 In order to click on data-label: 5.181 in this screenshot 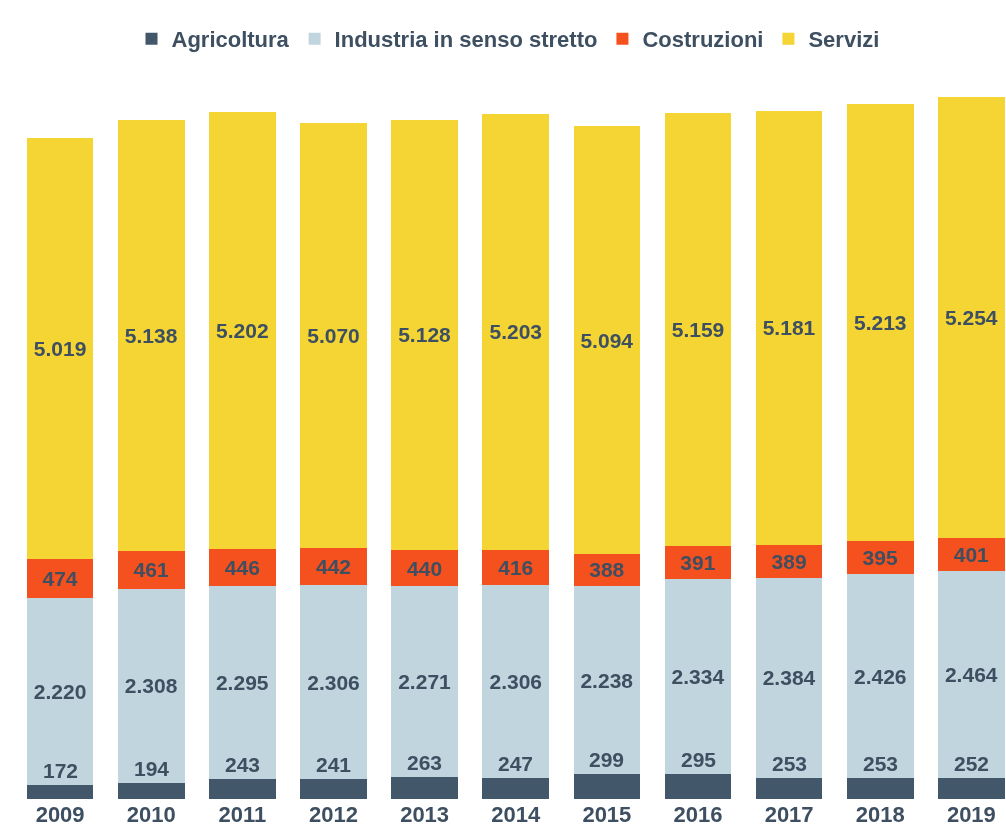, I will do `click(789, 328)`.